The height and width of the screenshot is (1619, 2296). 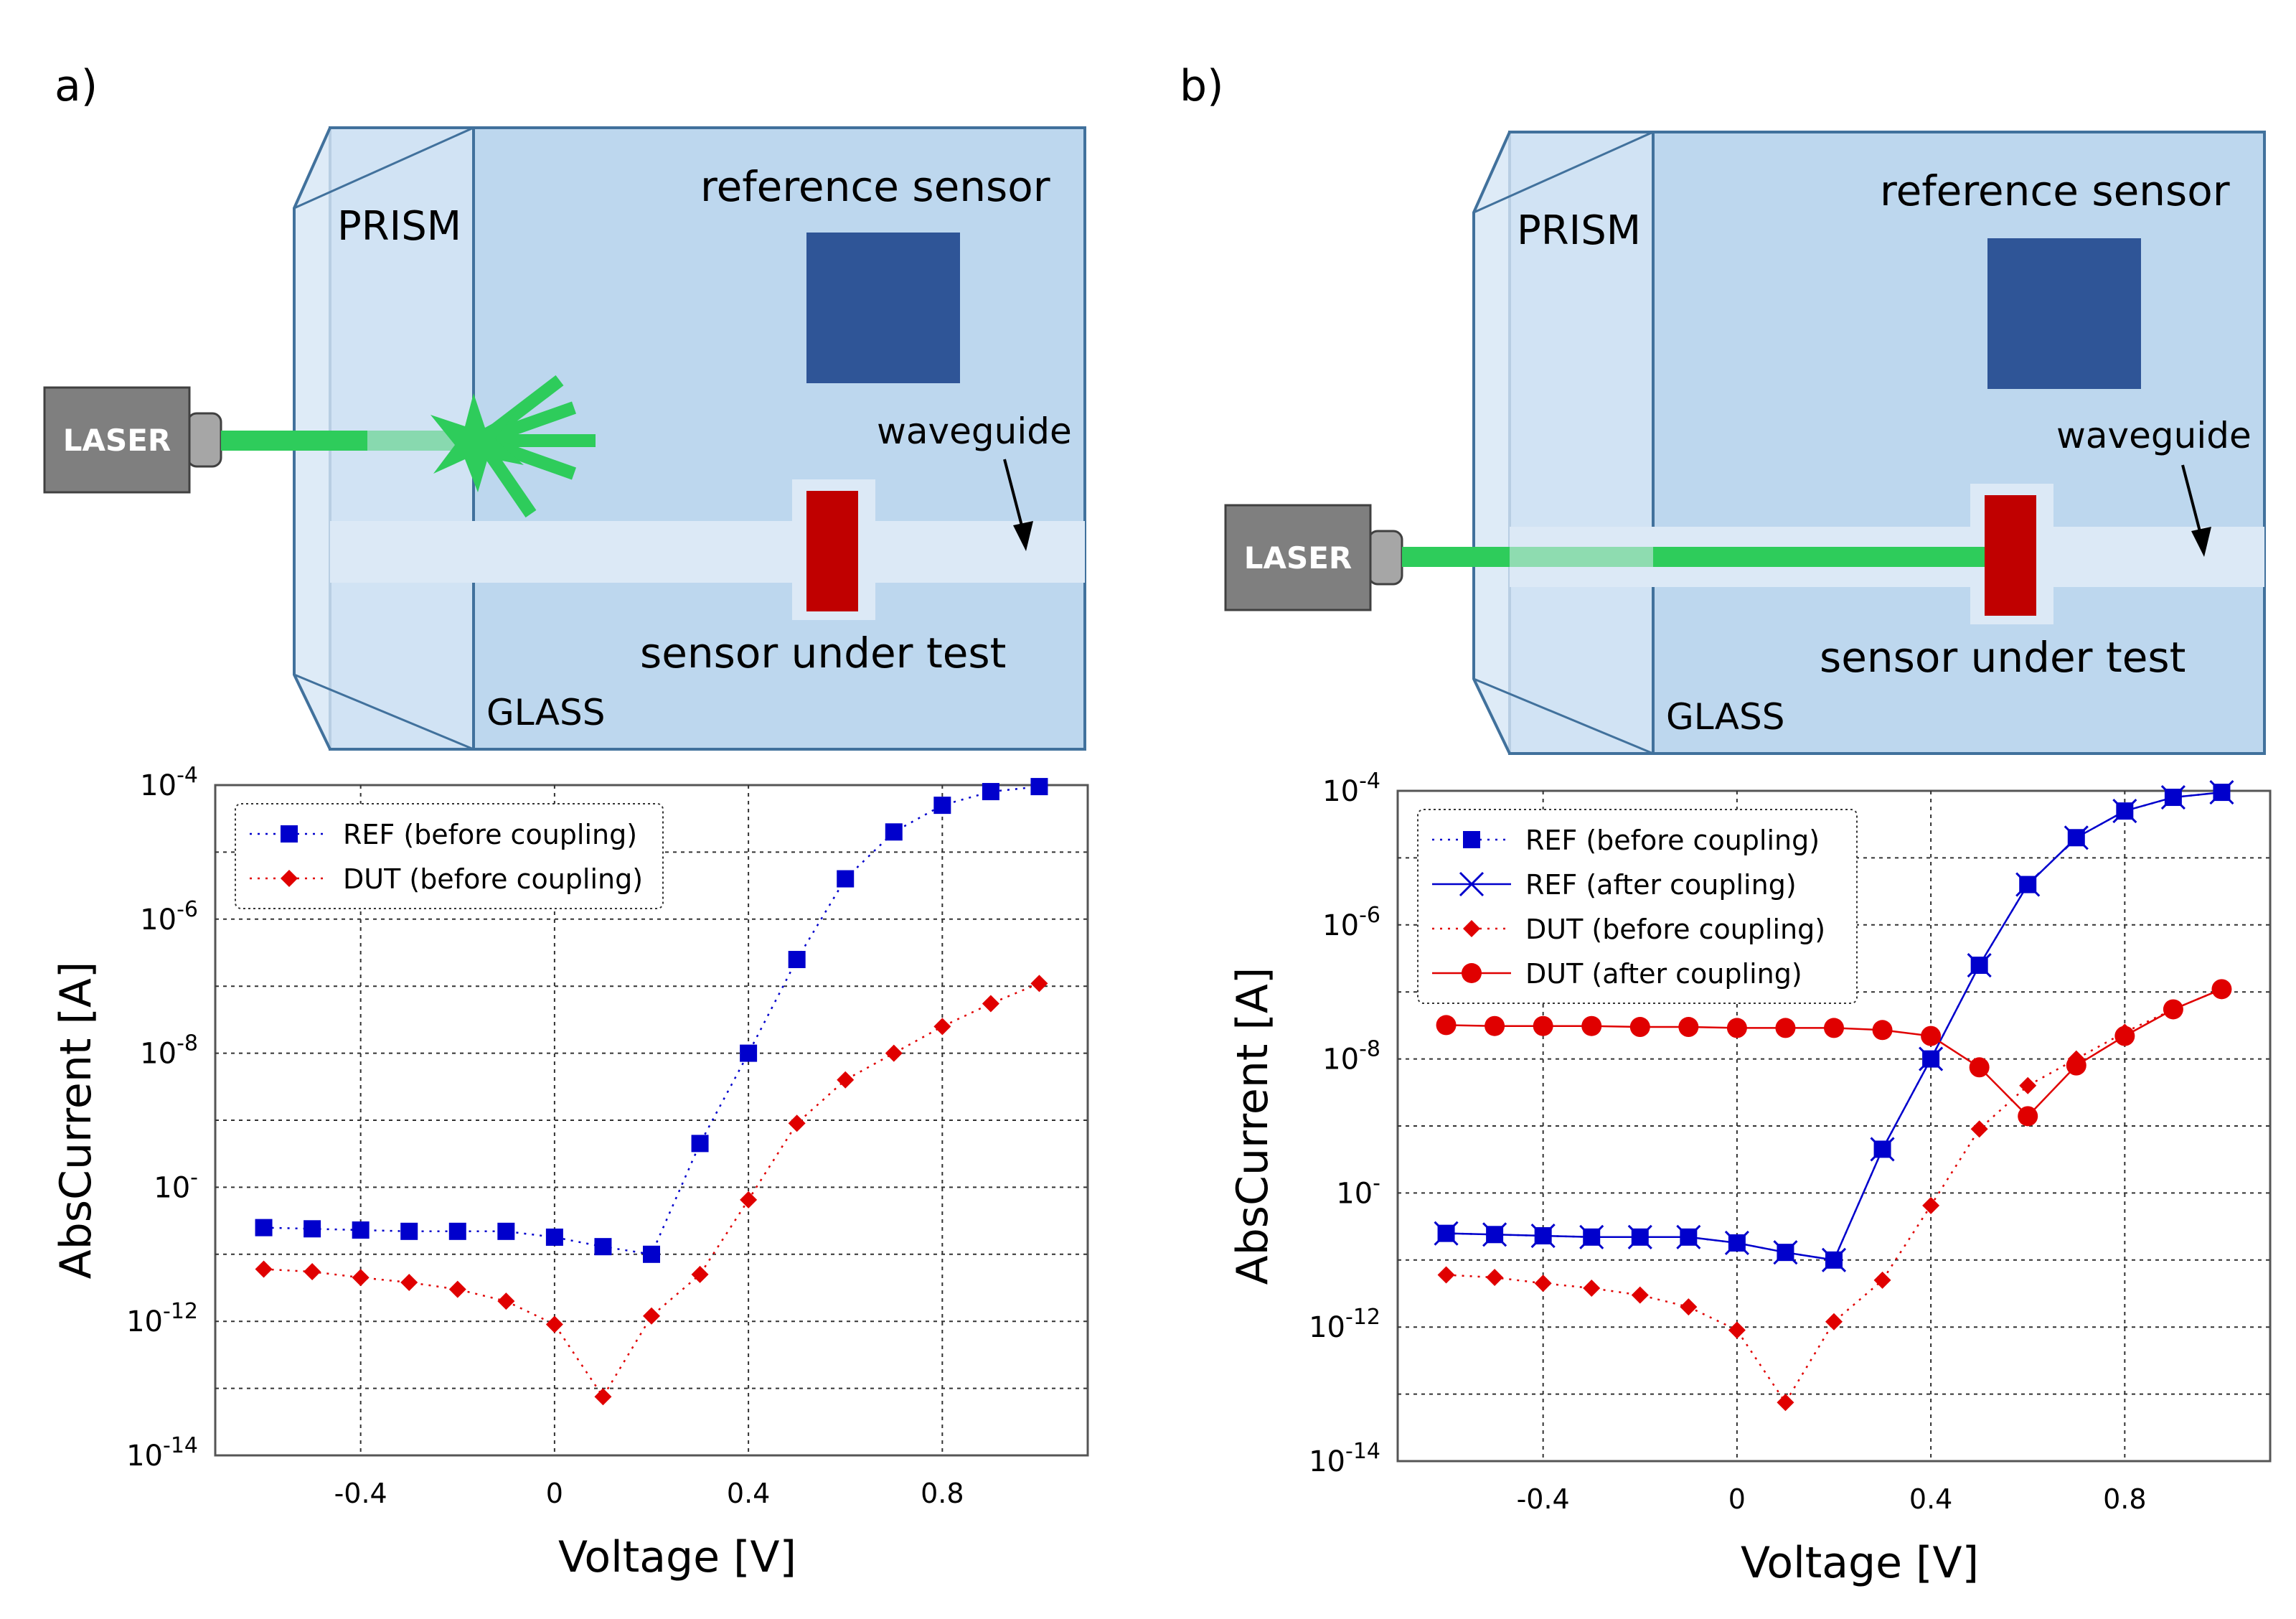 What do you see at coordinates (1351, 922) in the screenshot?
I see `y-tick-label: 10⁻⁶` at bounding box center [1351, 922].